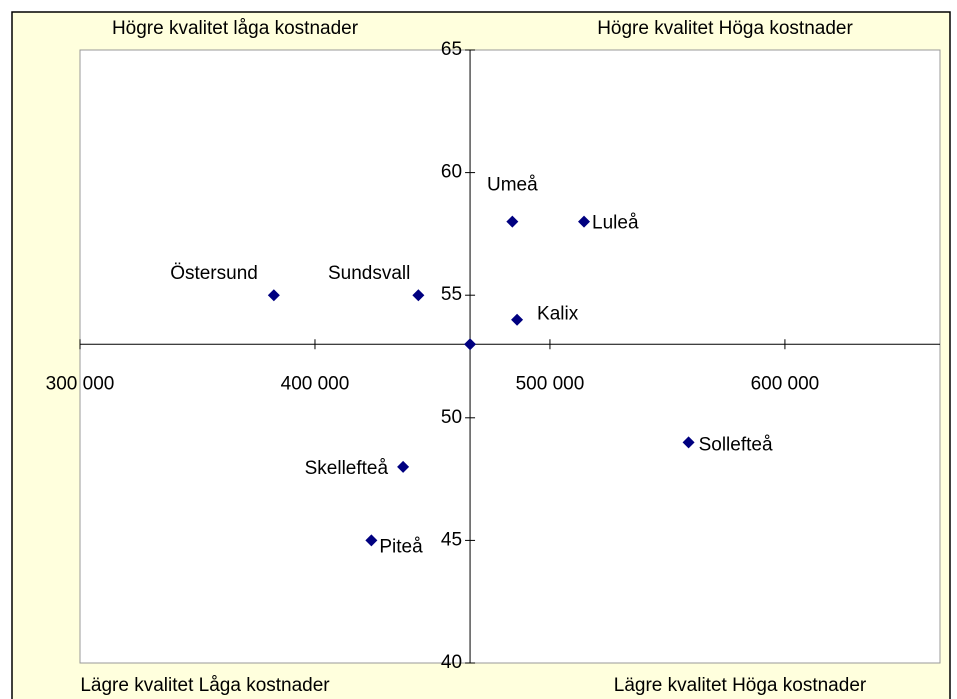 The image size is (957, 699). What do you see at coordinates (205, 685) in the screenshot?
I see `quadrant-label: Lägre kvalitet Låga kostnader` at bounding box center [205, 685].